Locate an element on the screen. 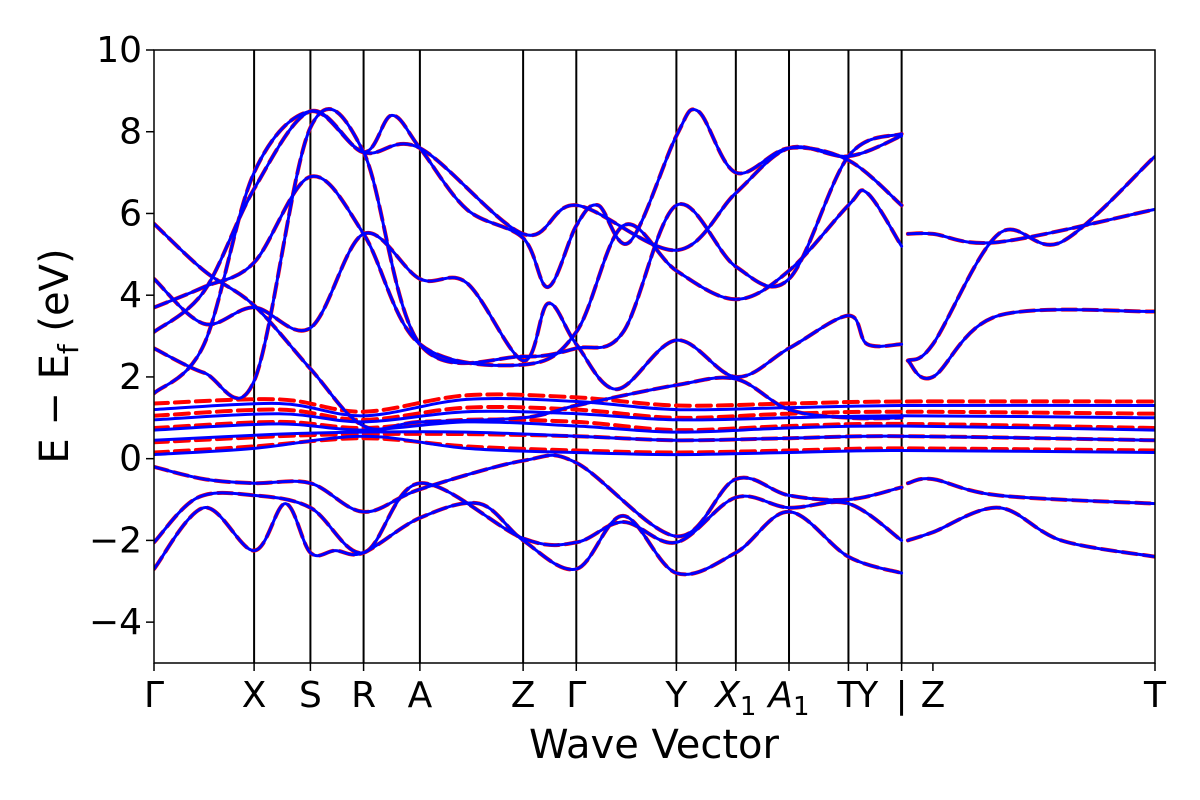 The image size is (1200, 800). y-tick-label: 6 is located at coordinates (130, 213).